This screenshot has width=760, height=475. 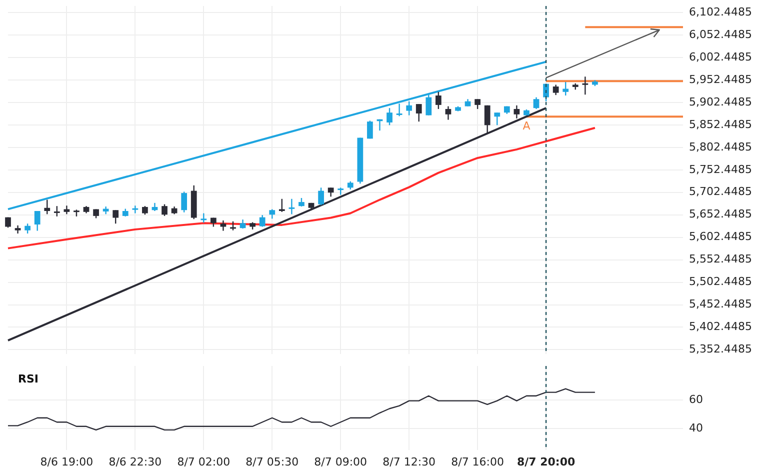 I want to click on x-tick-label: 8/7 09:00, so click(x=341, y=461).